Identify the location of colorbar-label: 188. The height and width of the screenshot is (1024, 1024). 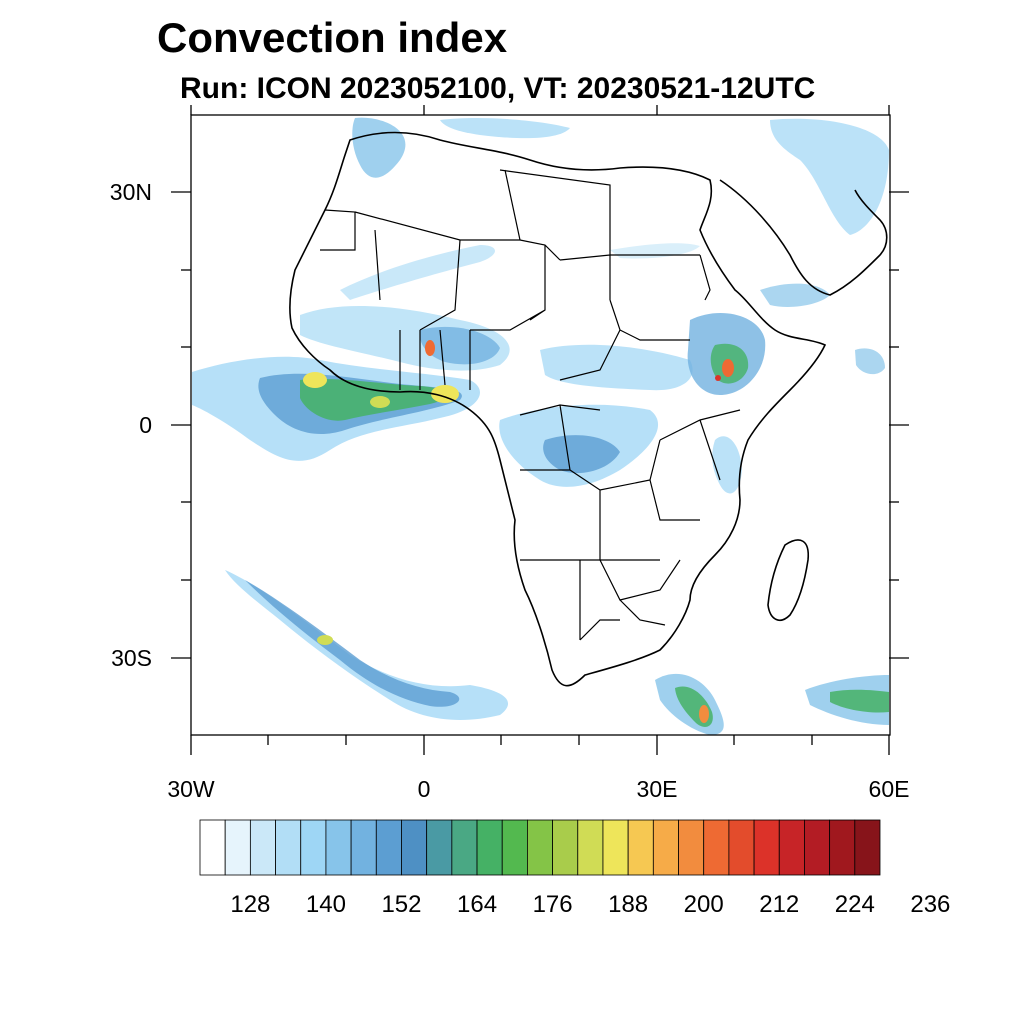
(628, 904).